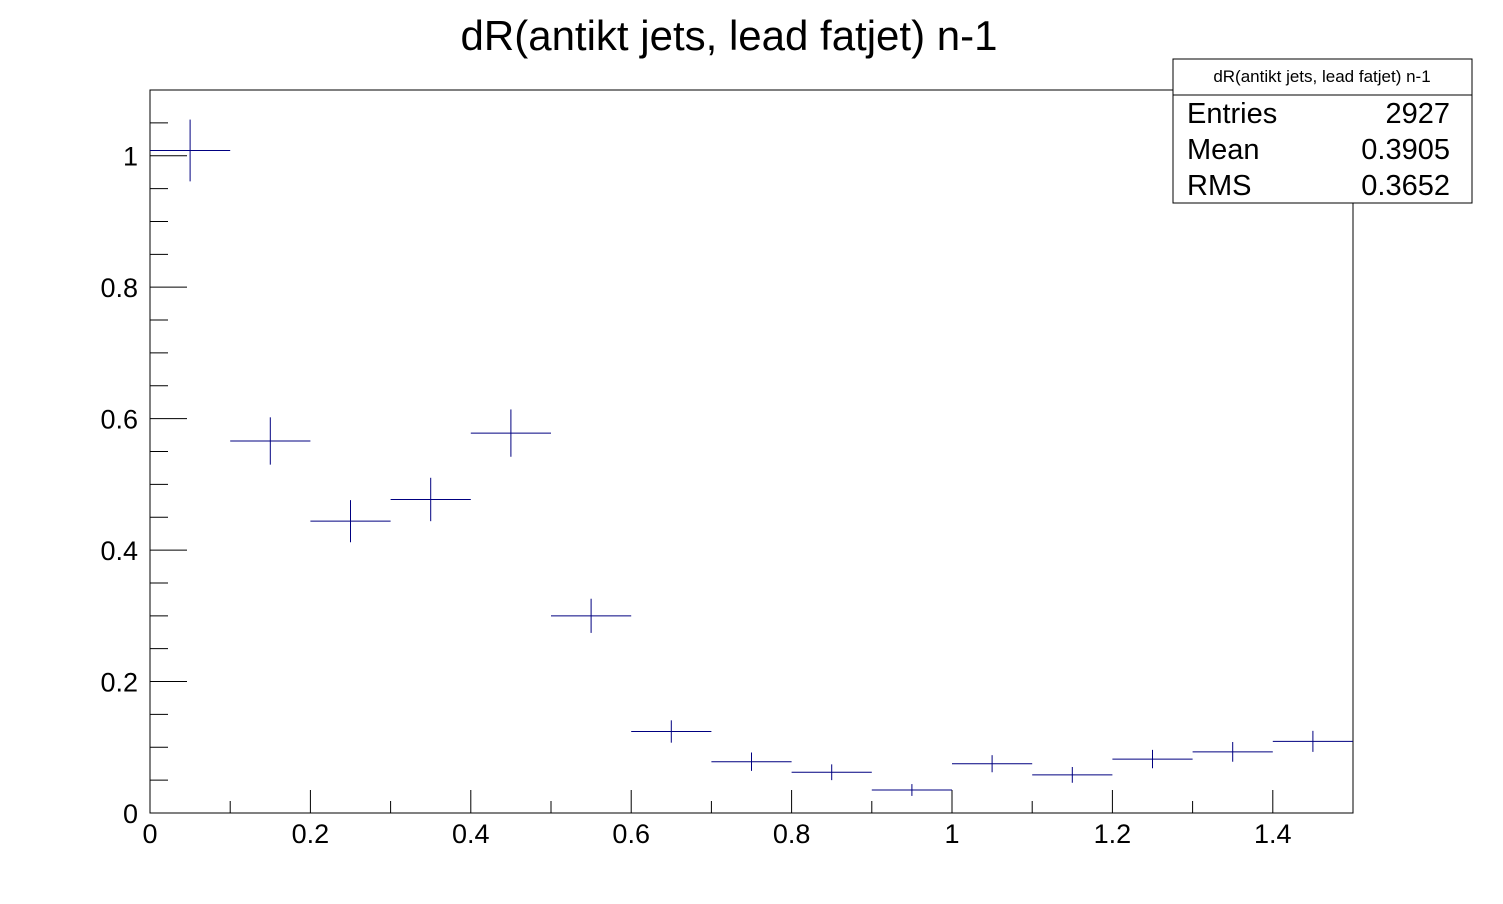 Image resolution: width=1503 pixels, height=904 pixels. What do you see at coordinates (149, 834) in the screenshot?
I see `x-tick-label: 0` at bounding box center [149, 834].